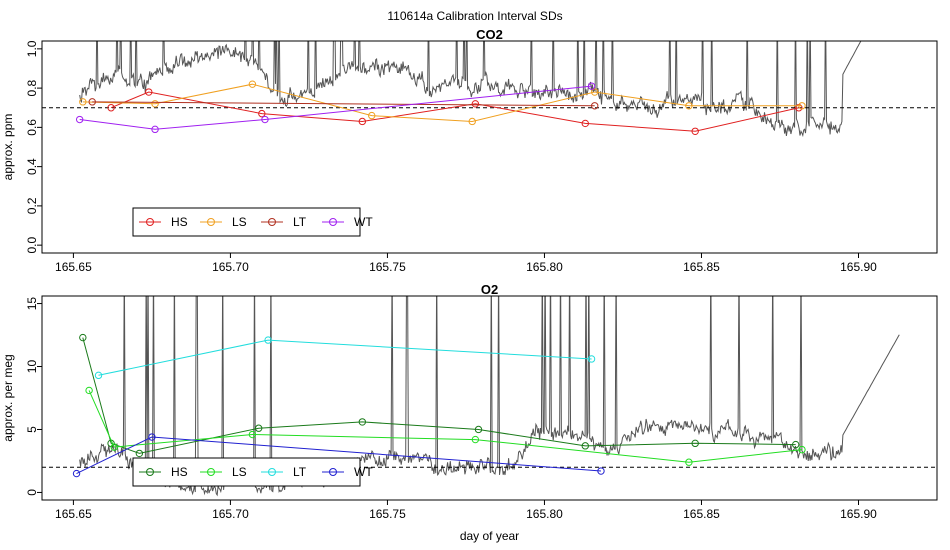 The width and height of the screenshot is (950, 550). I want to click on o2-legend: HS LS LT WT, so click(252, 472).